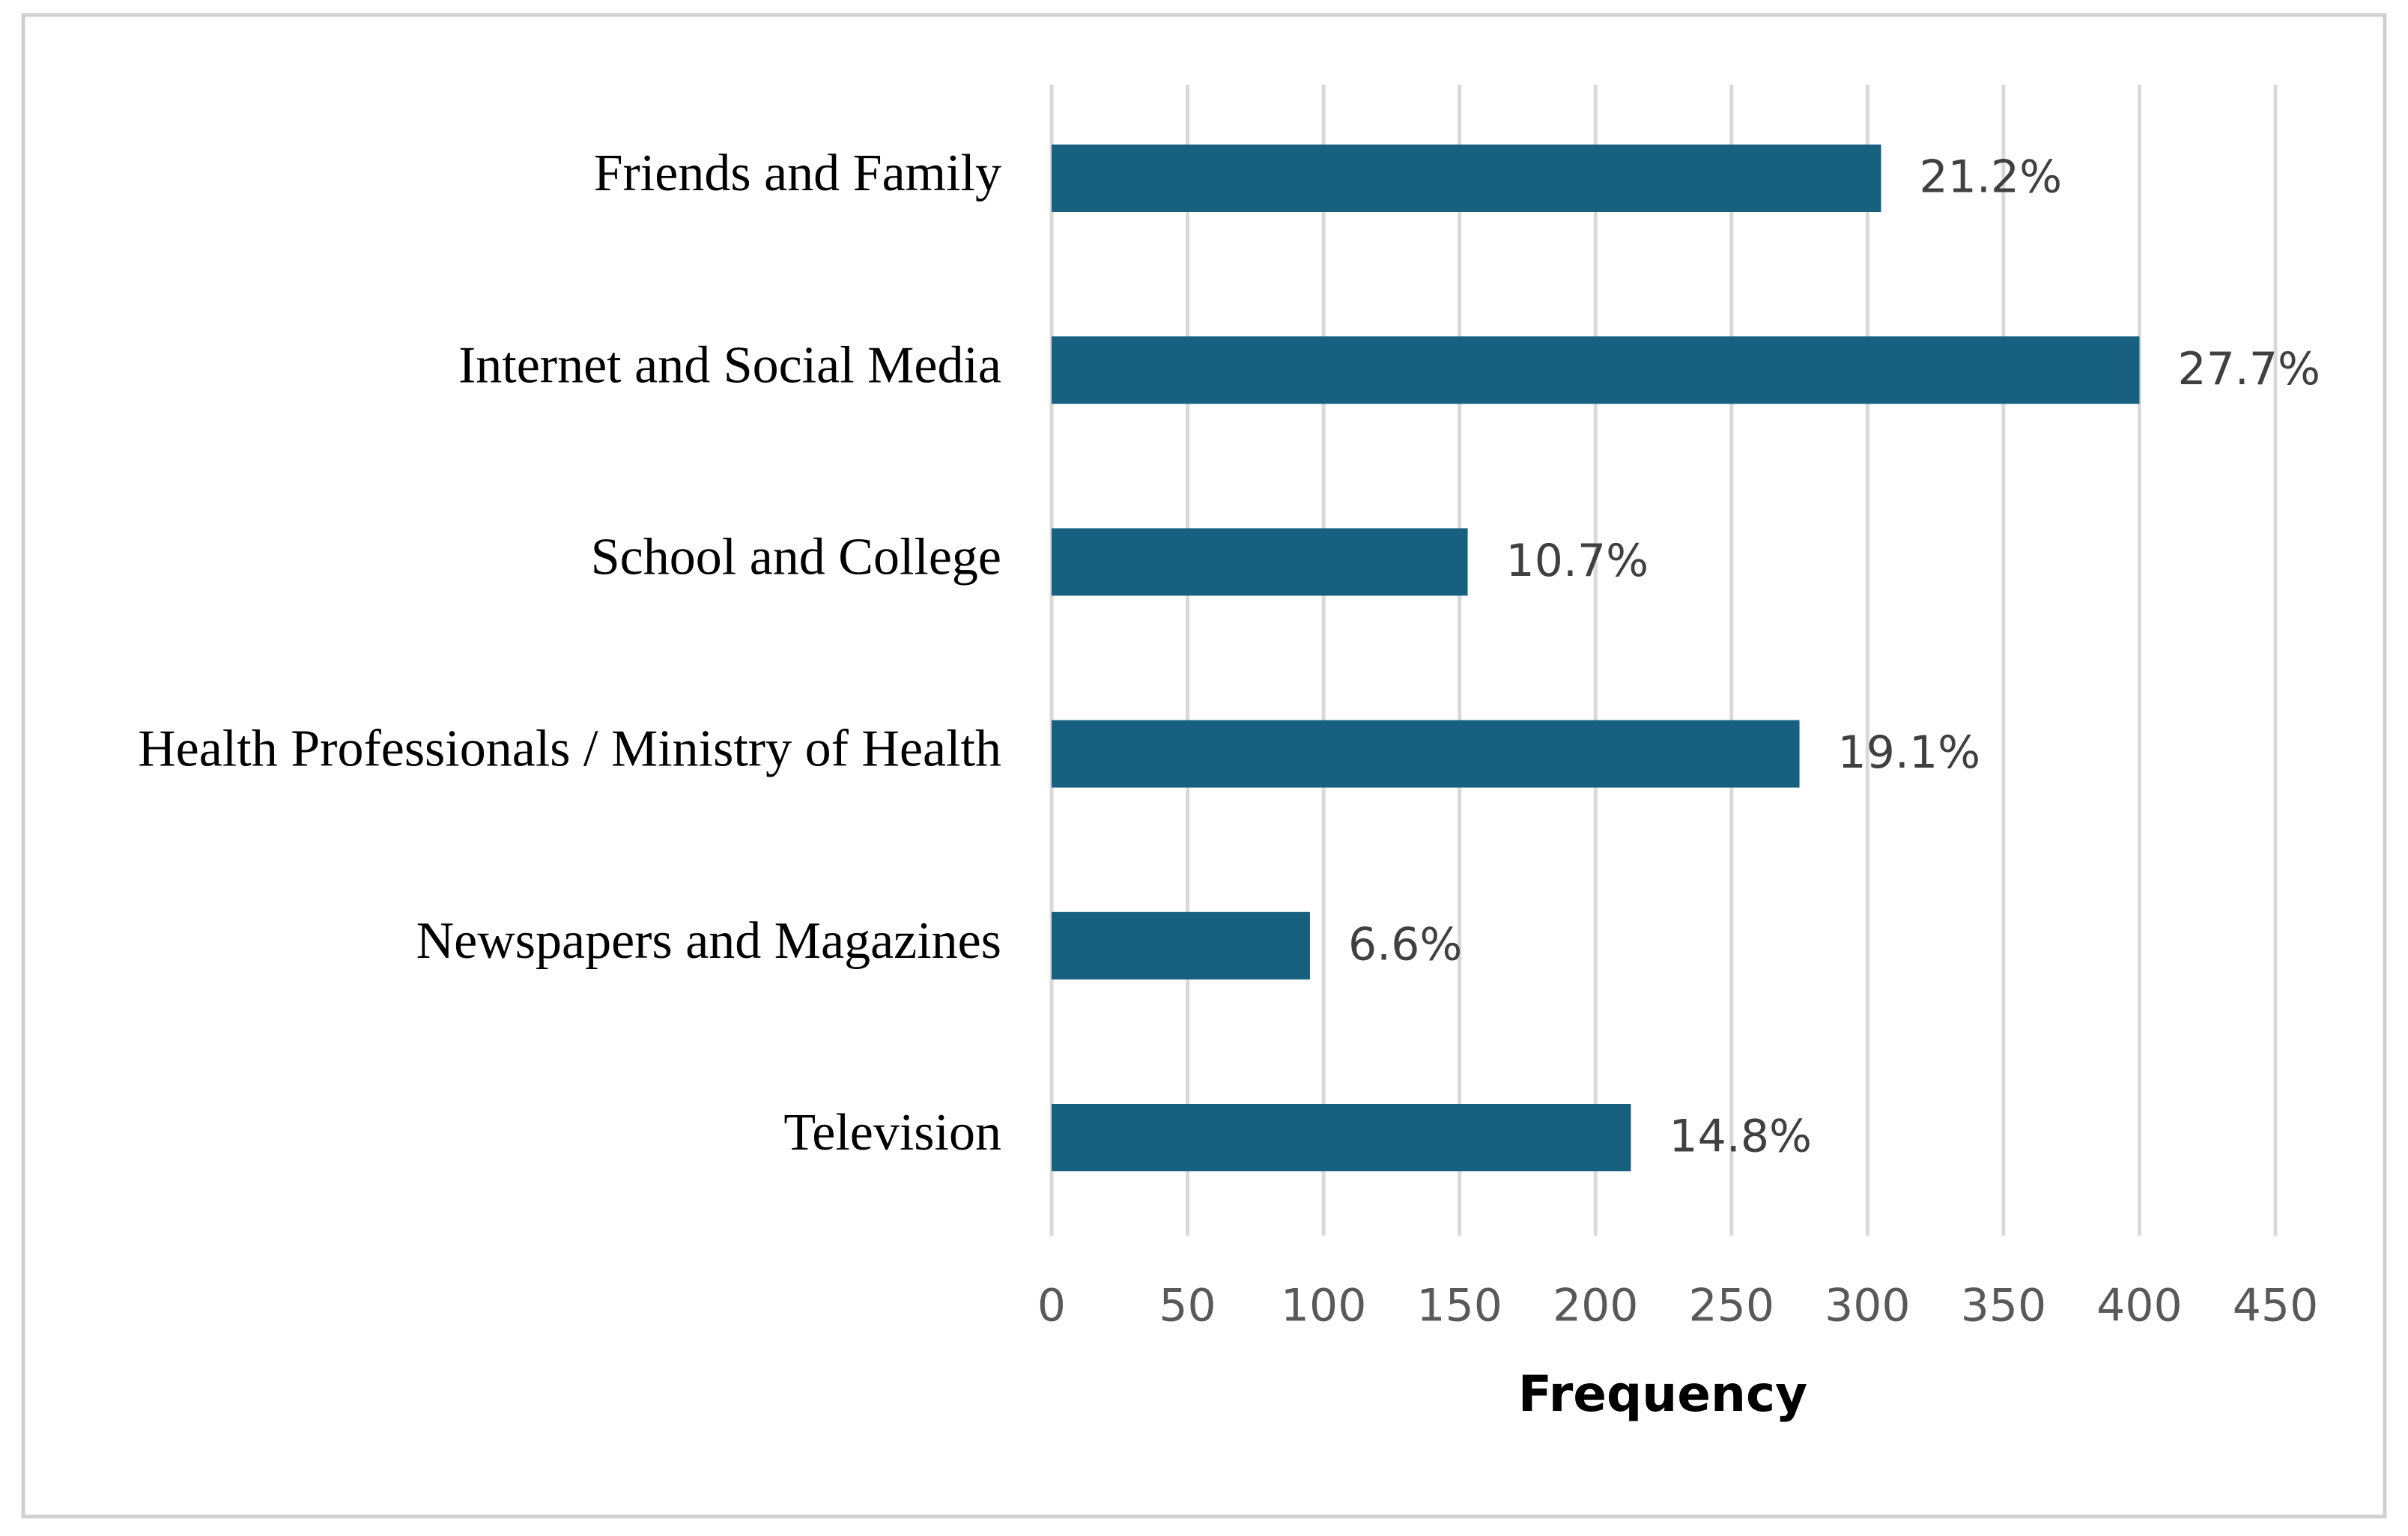  I want to click on x-tick-label: 50, so click(1187, 1306).